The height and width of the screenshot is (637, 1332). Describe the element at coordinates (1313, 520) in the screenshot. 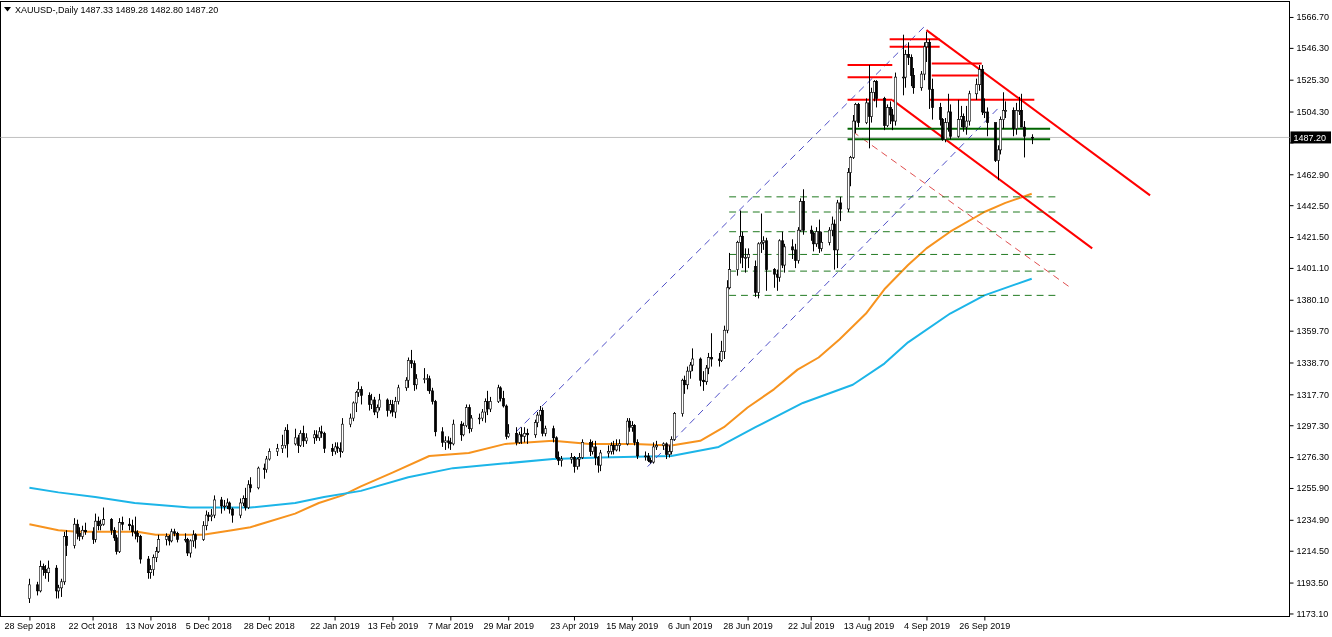

I see `y-tick-label: 1234.90` at that location.